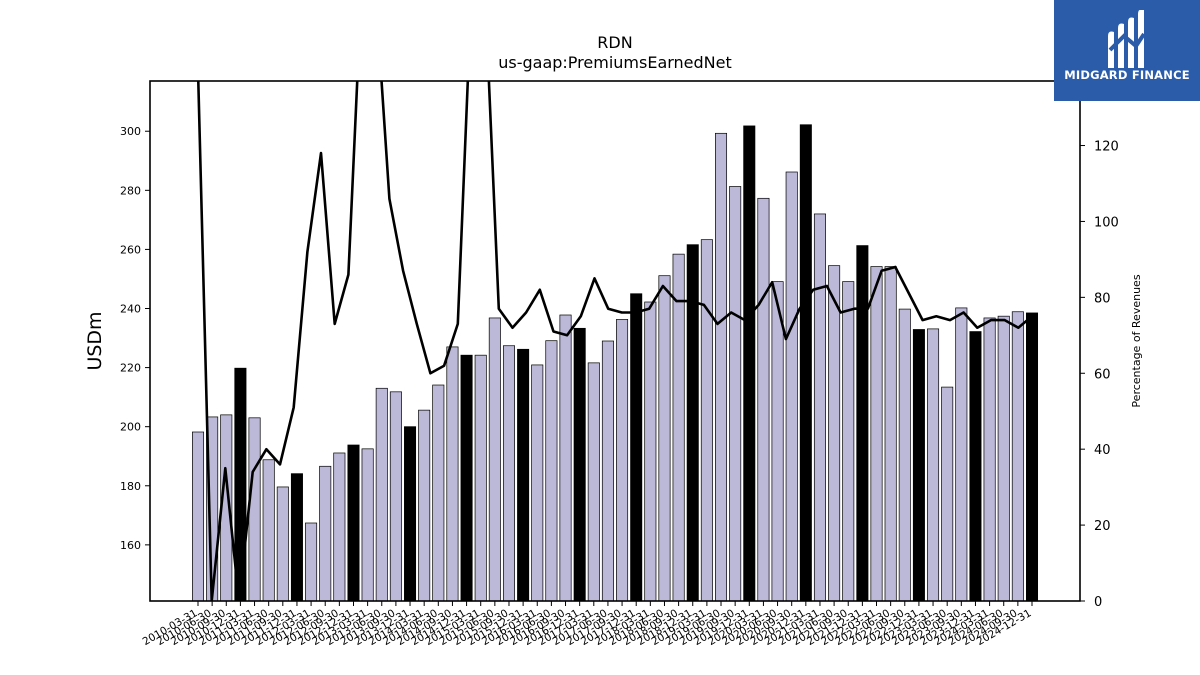  I want to click on logo-text: MIDGARD FINANCE, so click(1127, 75).